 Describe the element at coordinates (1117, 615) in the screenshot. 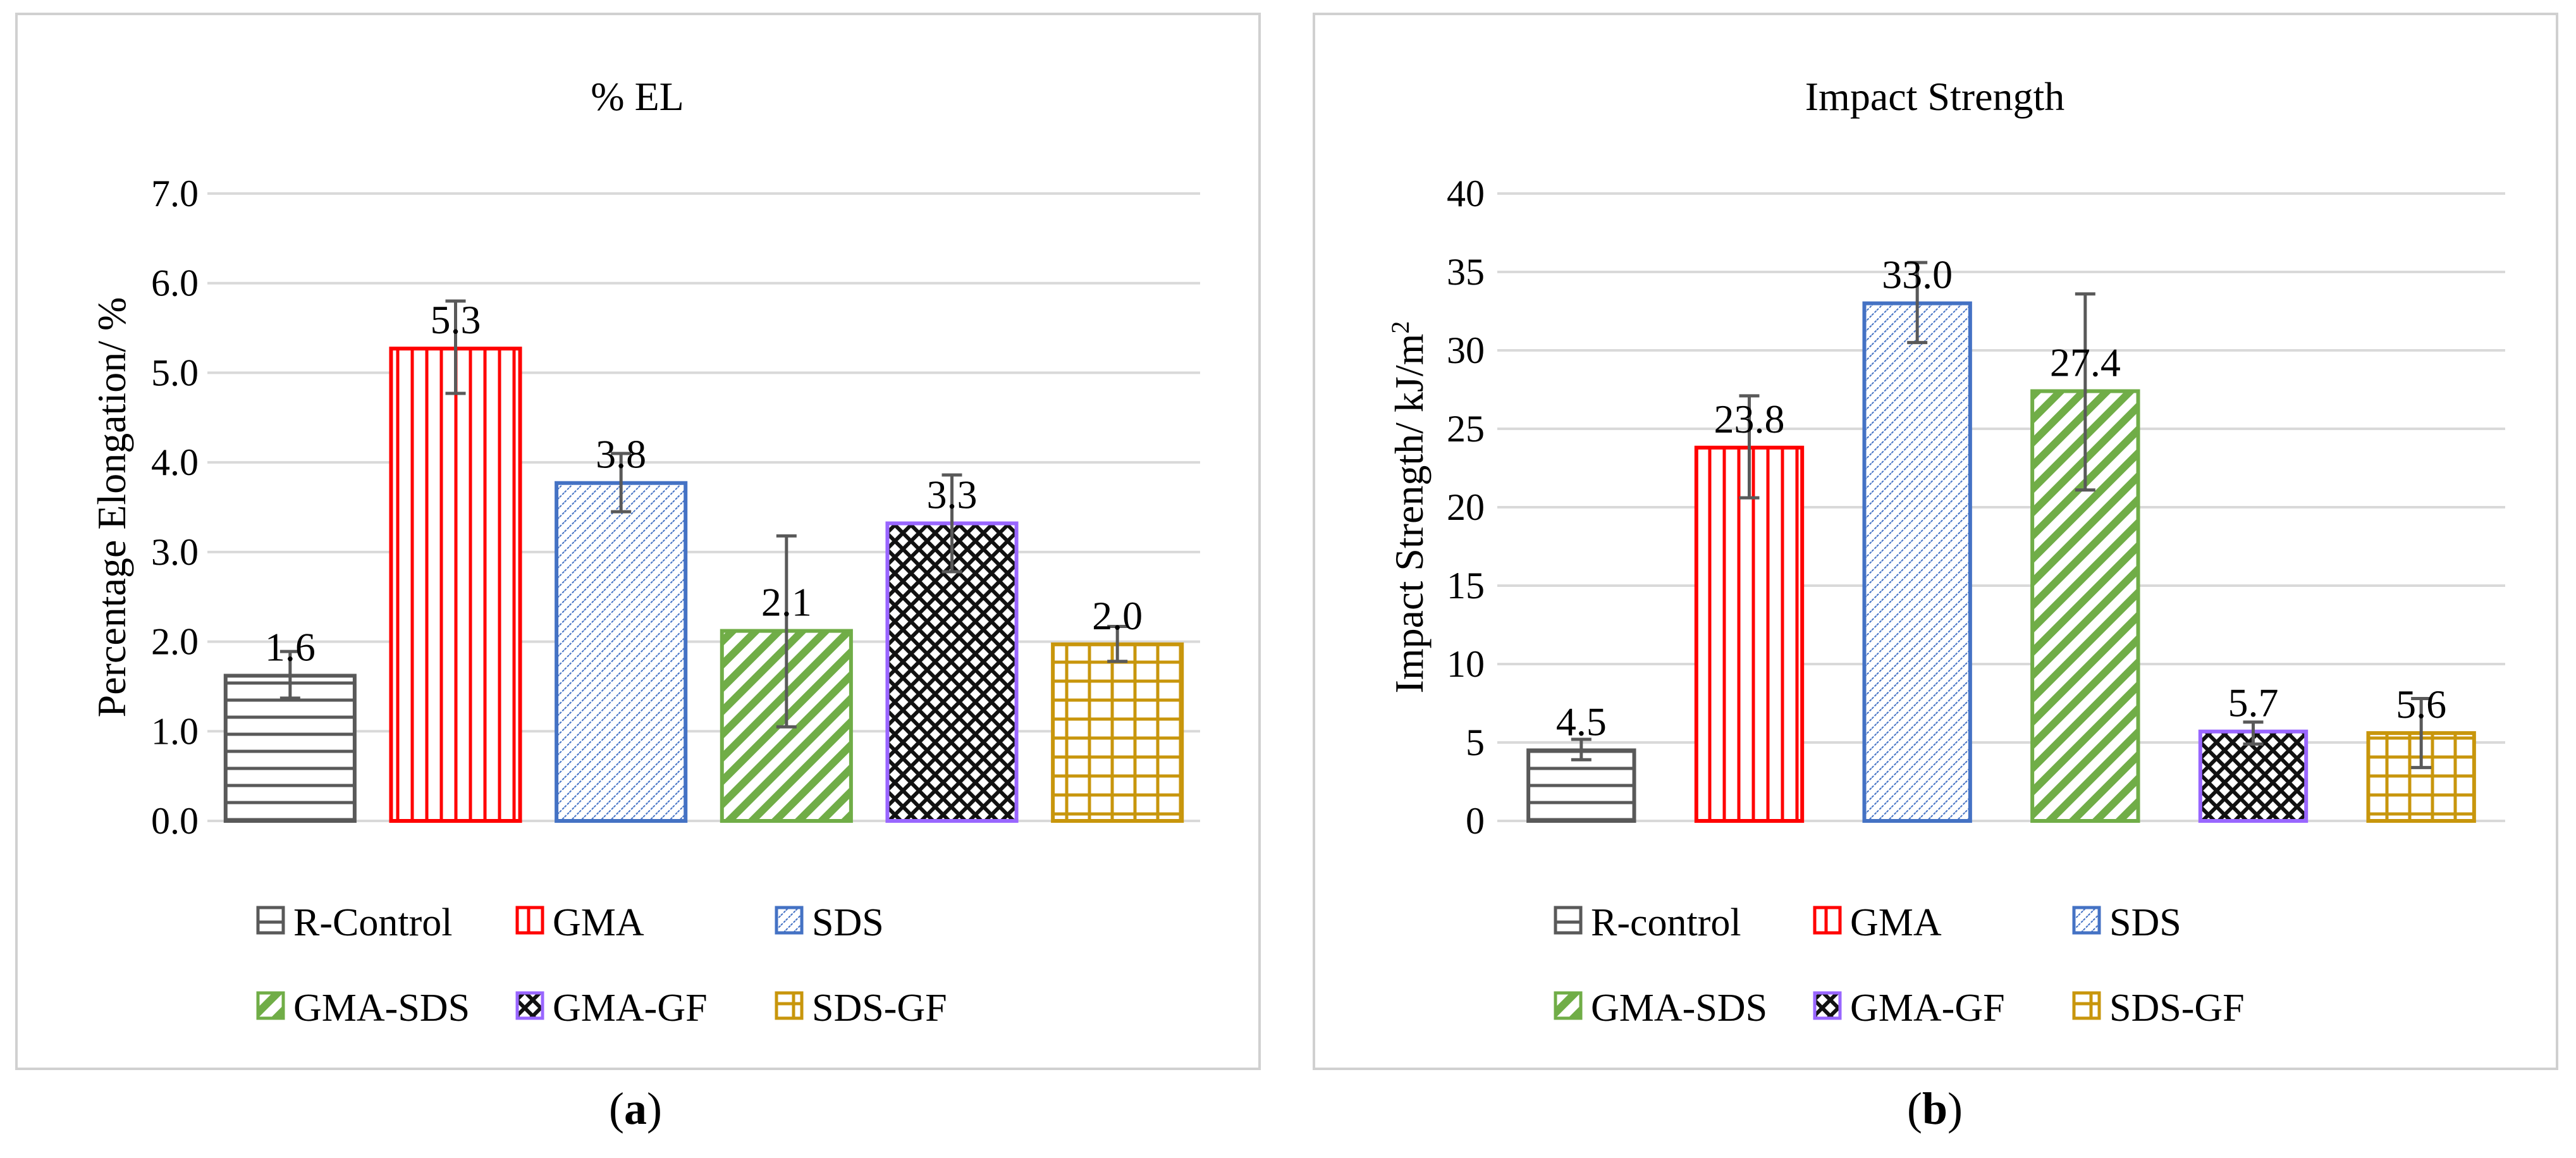

I see `data-label-sds-gf: 2.0` at that location.